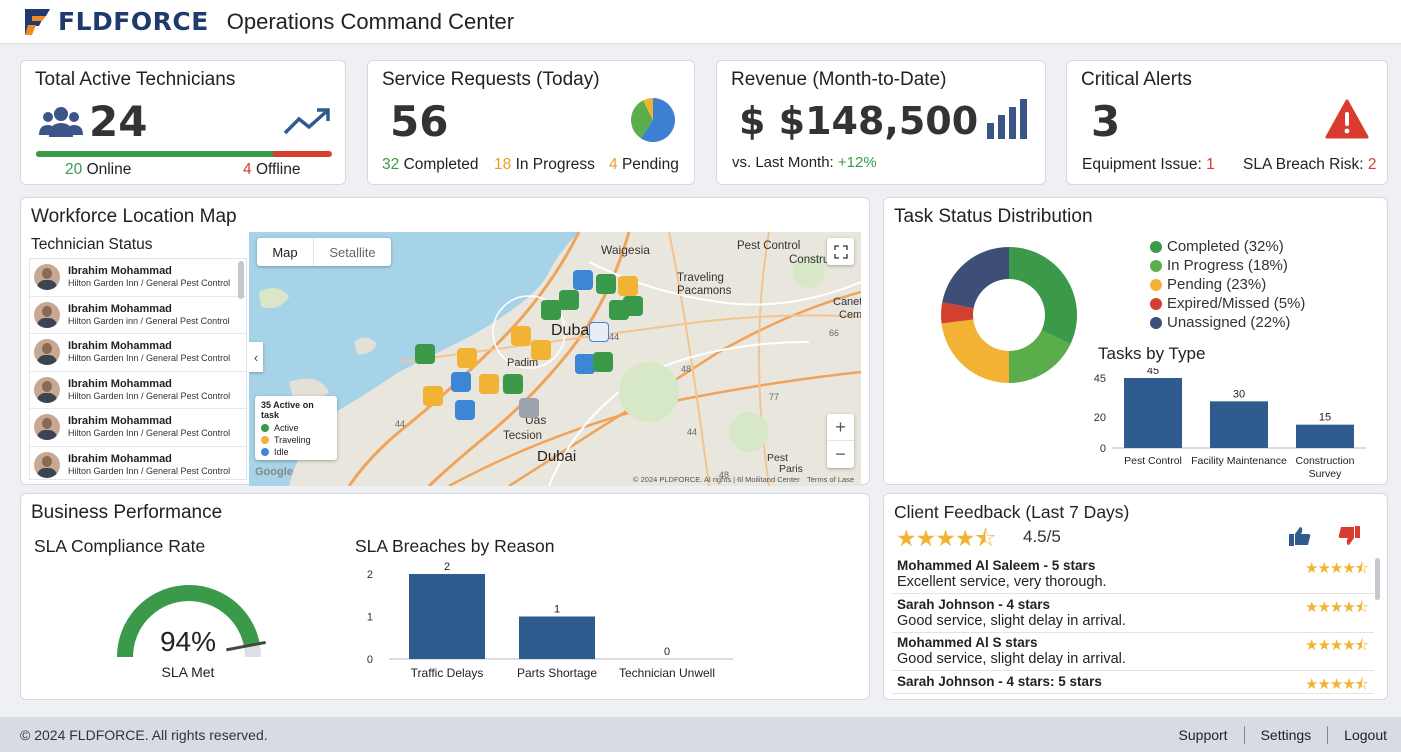 The image size is (1401, 752). I want to click on feedback-stars: ★★★★⯪, so click(1337, 607).